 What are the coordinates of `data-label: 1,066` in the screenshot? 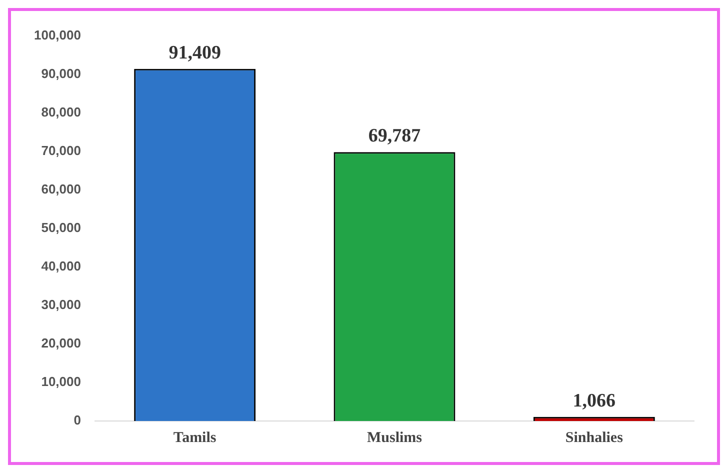 It's located at (594, 401).